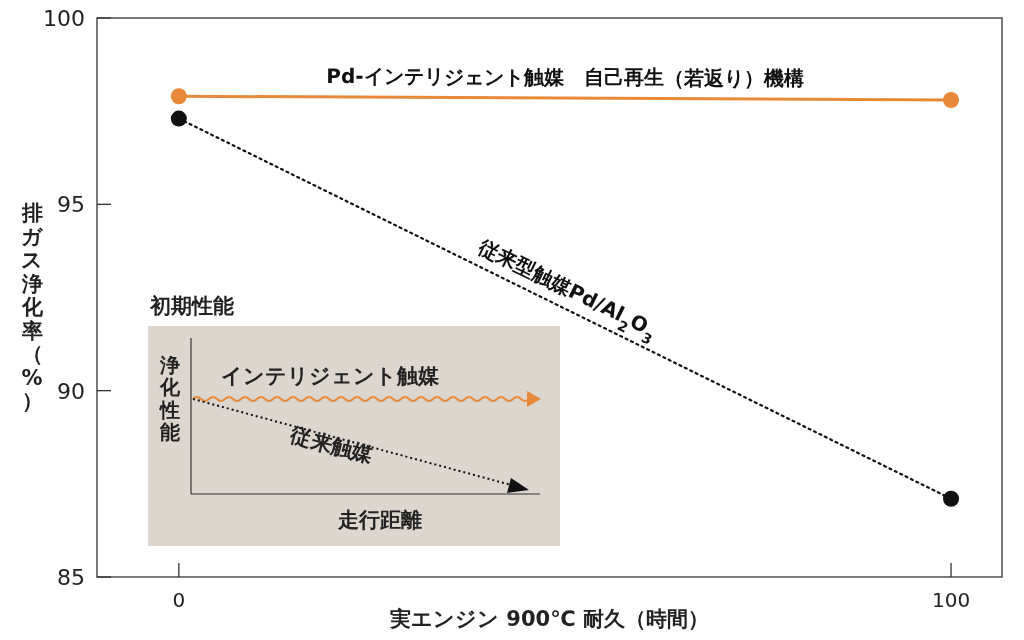 The height and width of the screenshot is (640, 1024). I want to click on series-label: Pd-インテリジェント触媒 自己再生（若返り）機構, so click(565, 77).